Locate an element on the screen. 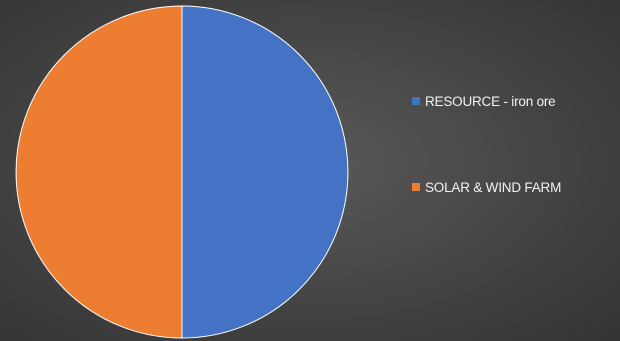 The width and height of the screenshot is (620, 341). legend-label-resource-iron-ore: RESOURCE - iron ore is located at coordinates (490, 101).